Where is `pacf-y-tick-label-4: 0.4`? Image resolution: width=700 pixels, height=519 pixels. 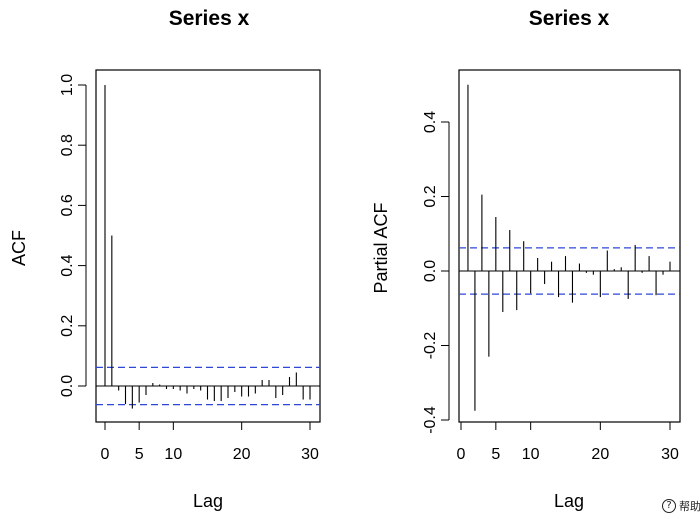 pacf-y-tick-label-4: 0.4 is located at coordinates (430, 122).